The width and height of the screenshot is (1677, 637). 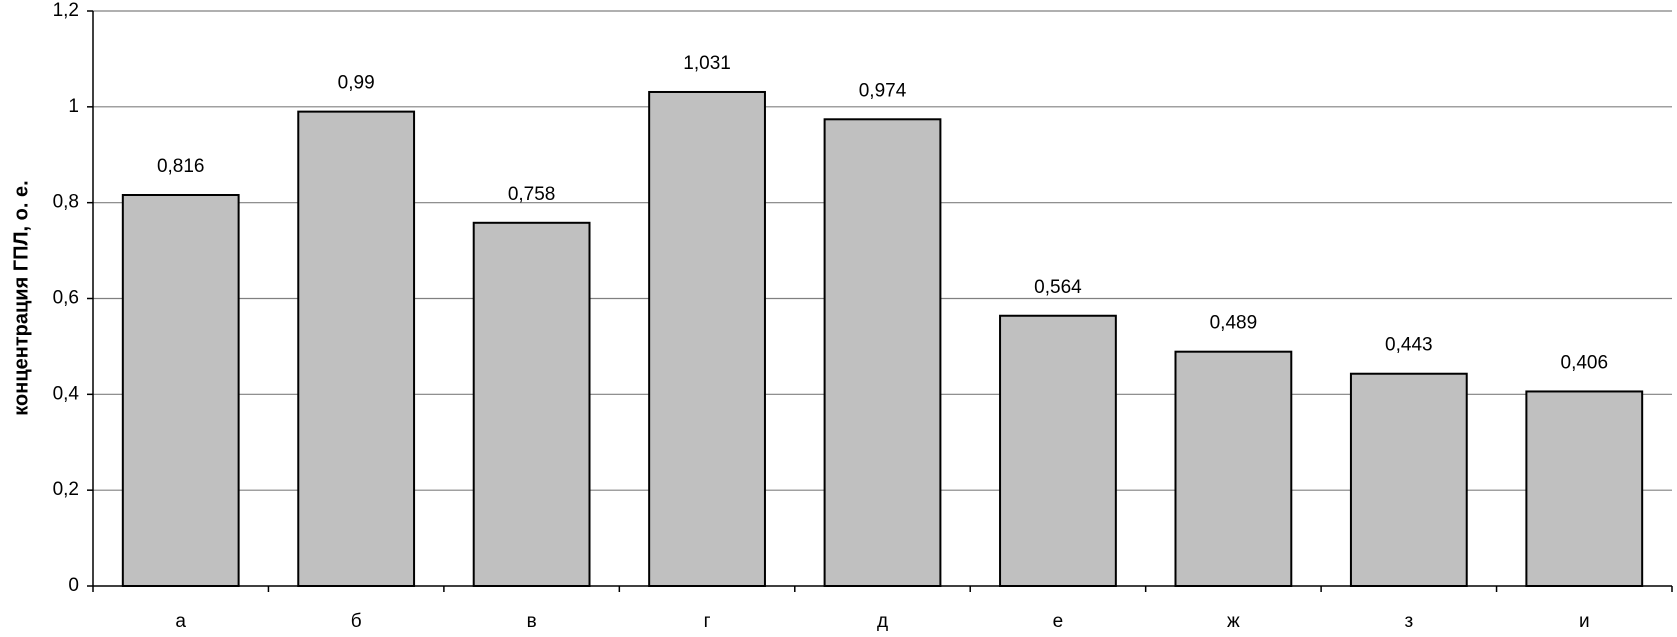 What do you see at coordinates (1584, 621) in the screenshot?
I see `x-tick-label: и` at bounding box center [1584, 621].